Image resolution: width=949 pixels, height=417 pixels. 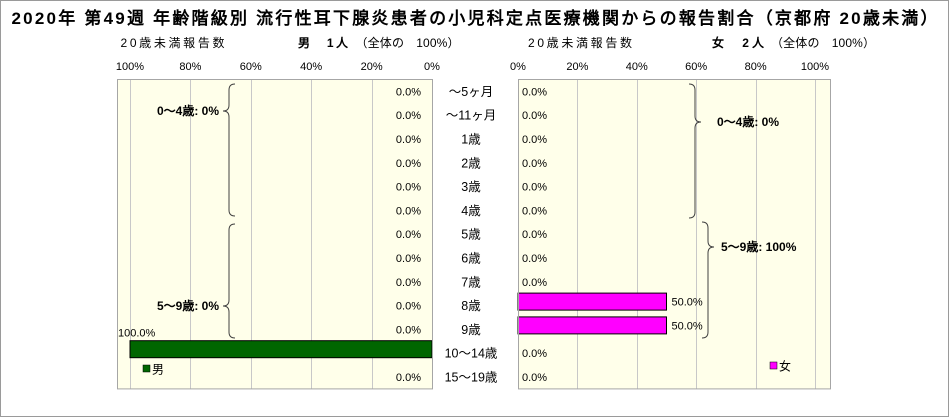 What do you see at coordinates (130, 67) in the screenshot?
I see `male-x-tick-label: 100%` at bounding box center [130, 67].